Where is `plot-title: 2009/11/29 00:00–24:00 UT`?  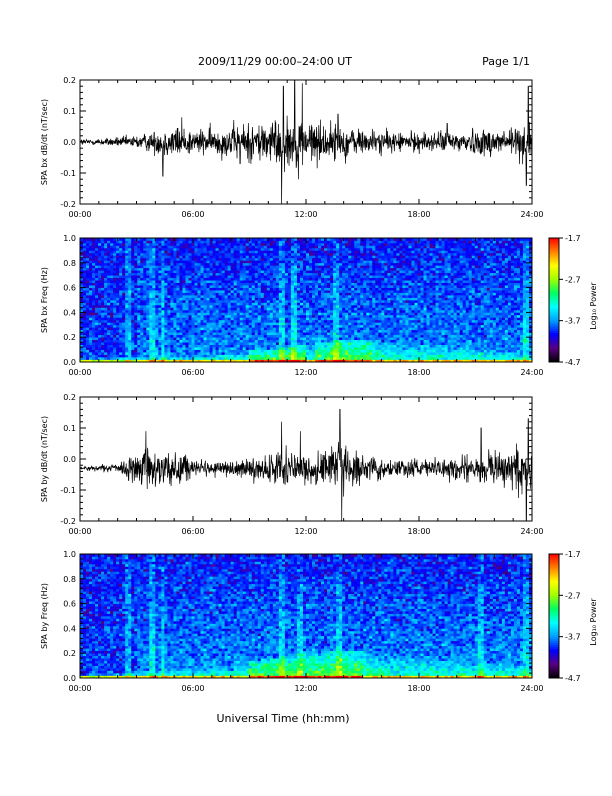 plot-title: 2009/11/29 00:00–24:00 UT is located at coordinates (275, 61).